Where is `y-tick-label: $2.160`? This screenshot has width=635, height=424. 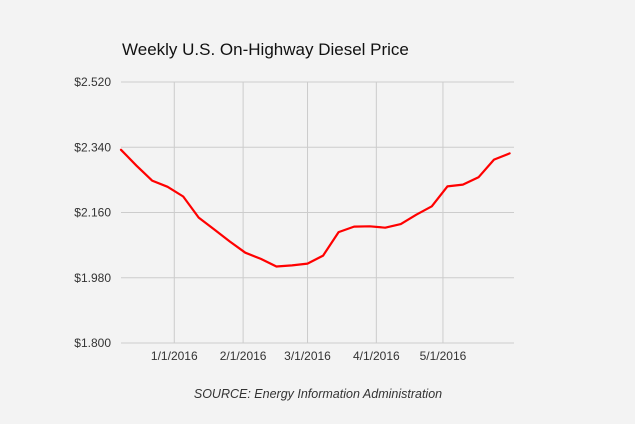 y-tick-label: $2.160 is located at coordinates (92, 213).